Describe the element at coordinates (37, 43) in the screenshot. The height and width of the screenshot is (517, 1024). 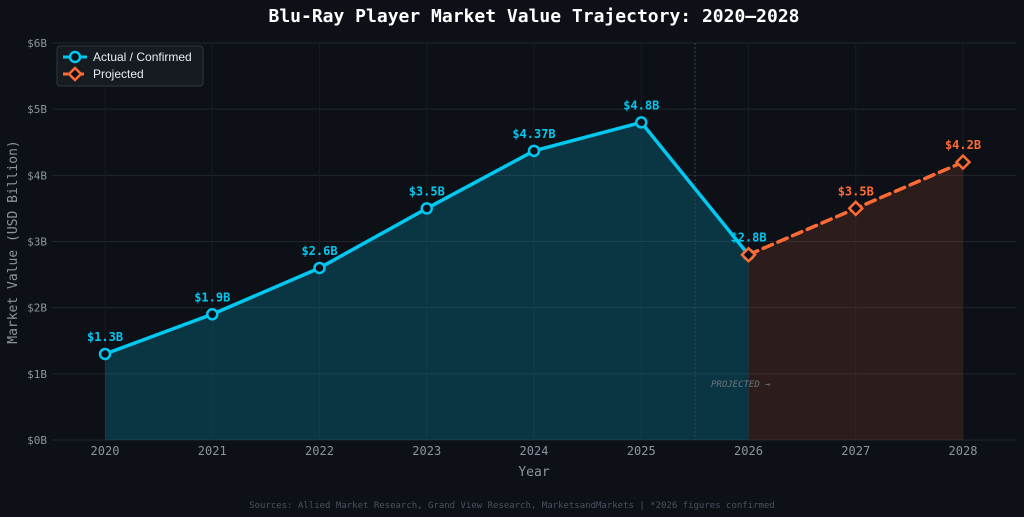
I see `y-tick-label: $6B` at that location.